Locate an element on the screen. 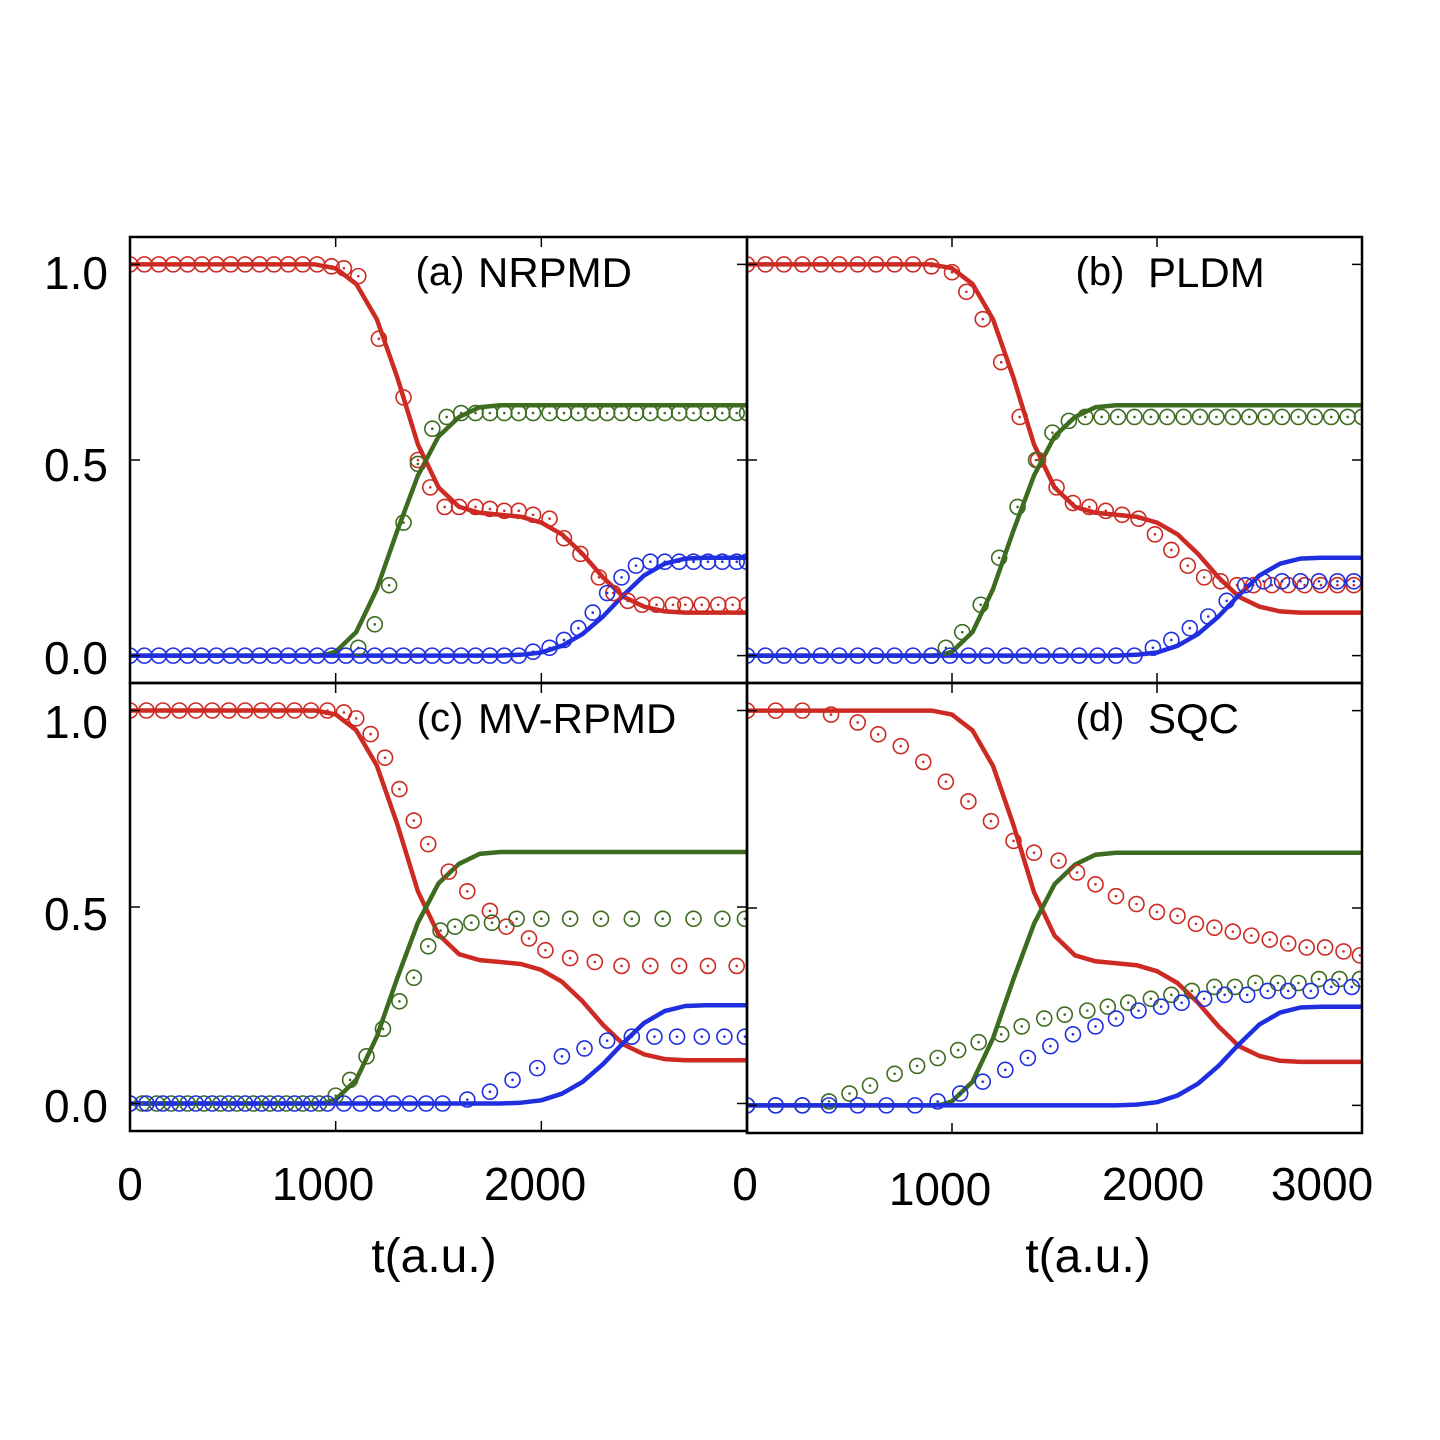 This screenshot has width=1440, height=1440. panel-d-red-line is located at coordinates (1054, 886).